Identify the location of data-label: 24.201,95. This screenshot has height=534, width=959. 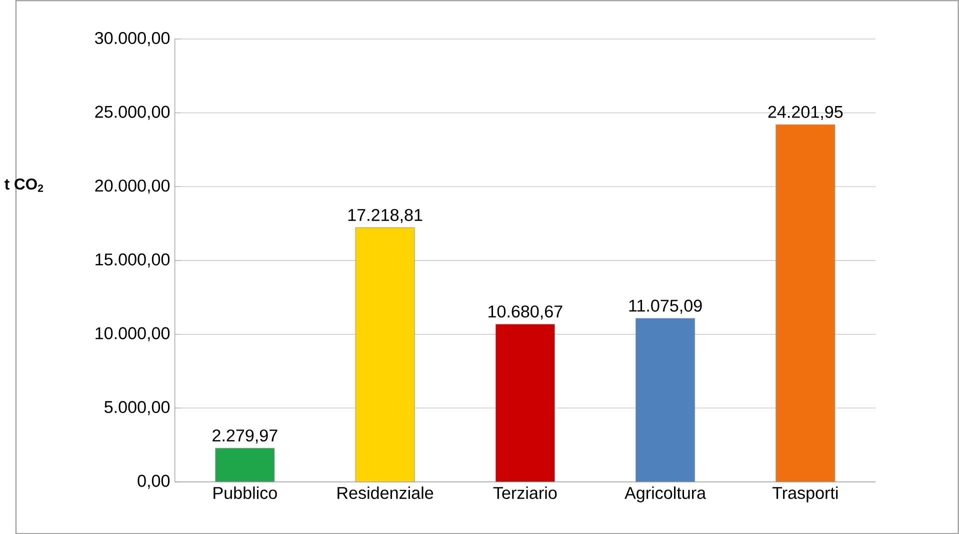
(805, 113).